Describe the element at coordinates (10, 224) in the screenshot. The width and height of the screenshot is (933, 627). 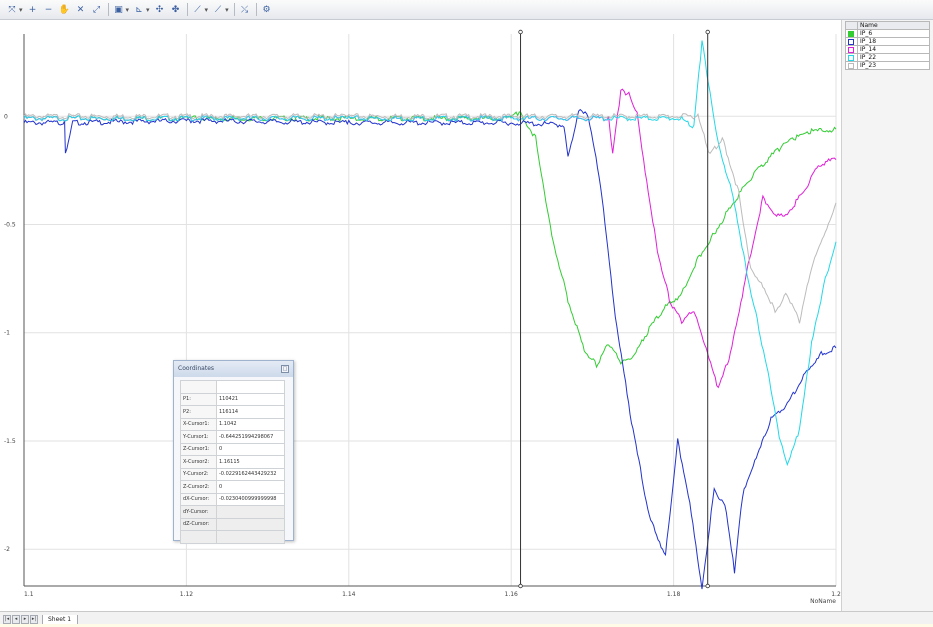
I see `y-tick-label: -0.5` at that location.